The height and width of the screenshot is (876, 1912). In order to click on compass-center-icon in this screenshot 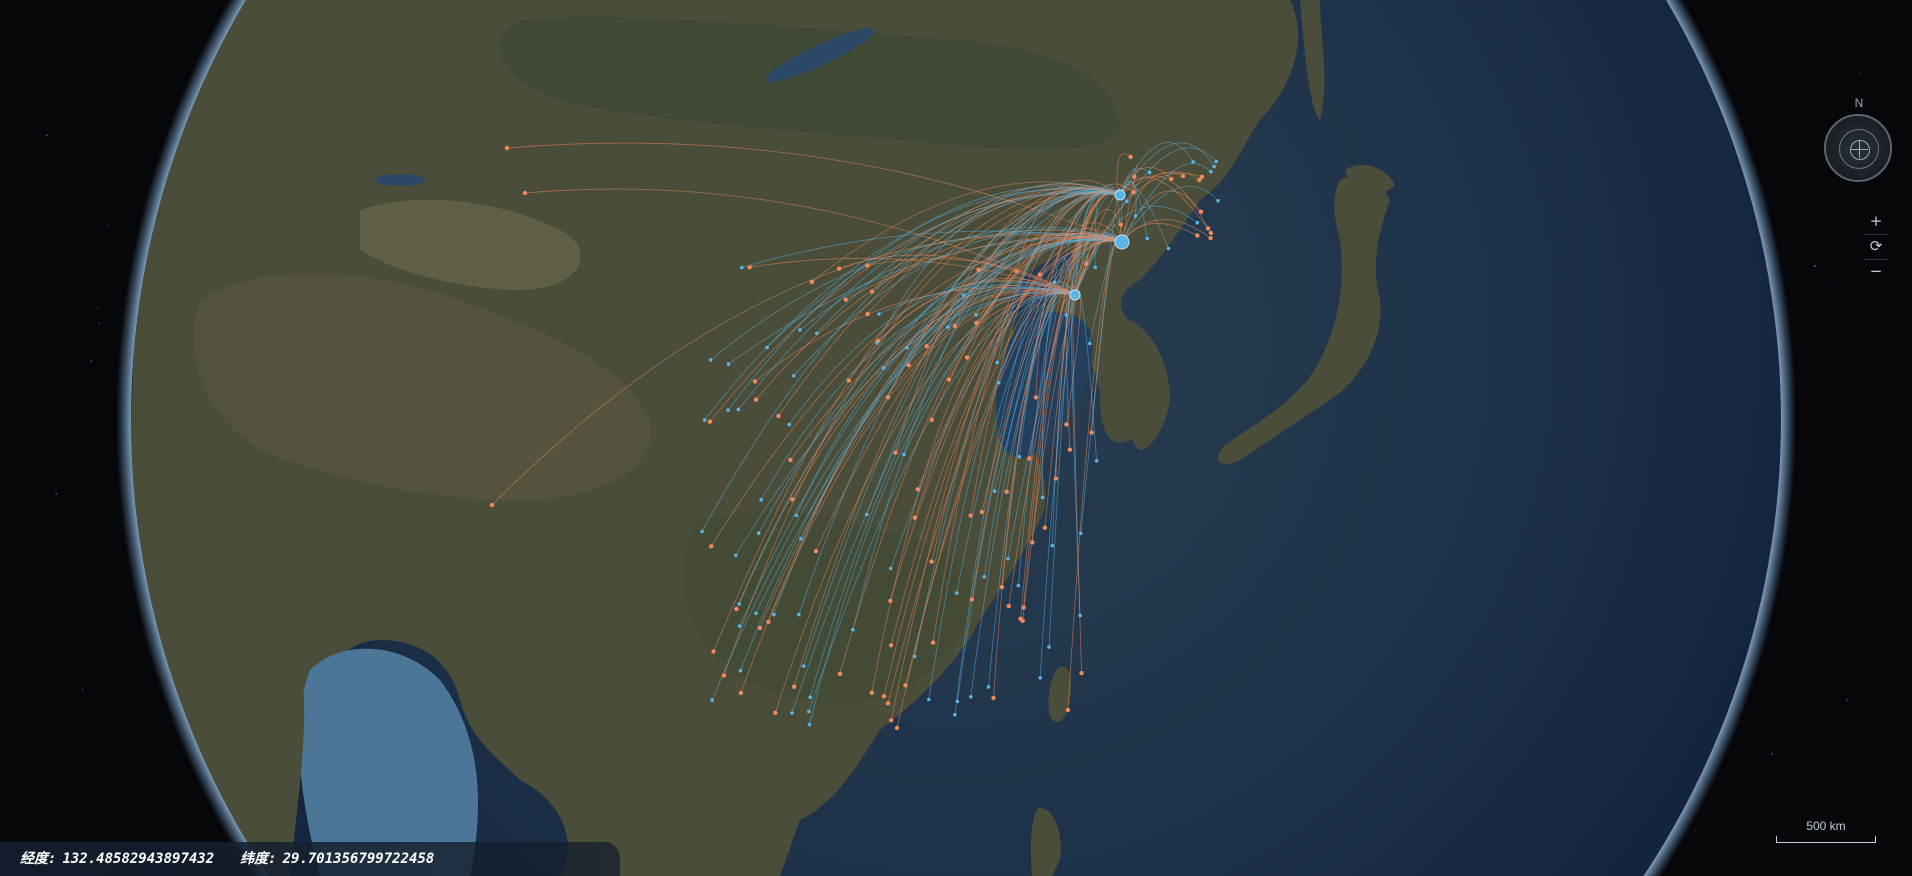, I will do `click(1860, 150)`.